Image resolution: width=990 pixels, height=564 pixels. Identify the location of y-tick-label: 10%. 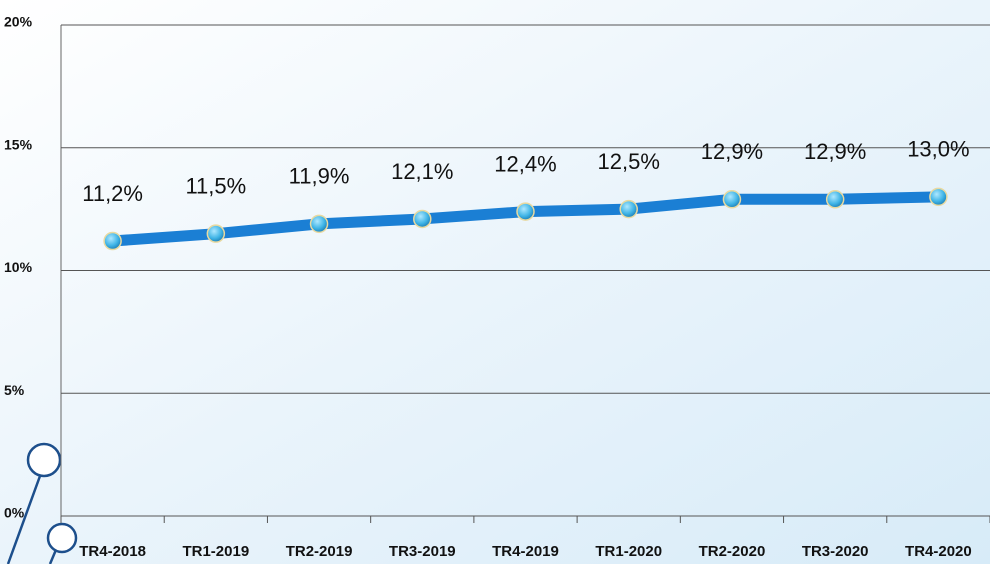
(18, 267).